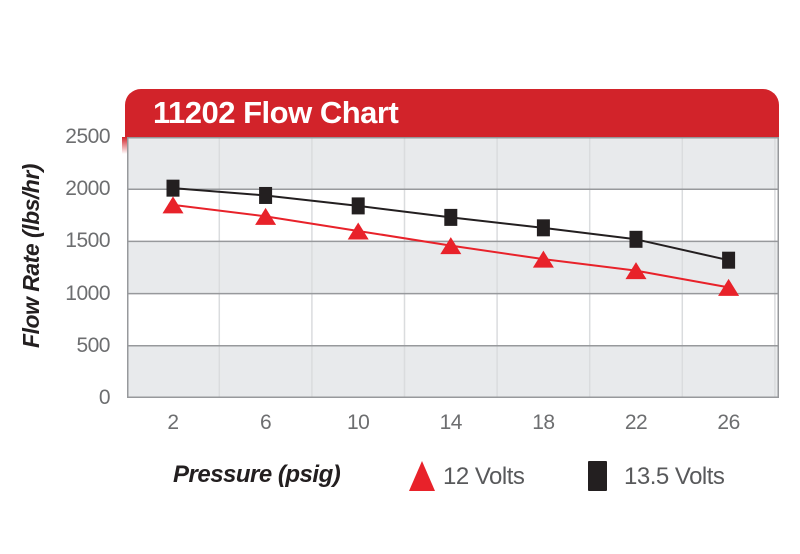 The image size is (800, 554). What do you see at coordinates (452, 113) in the screenshot?
I see `chart-title-banner: 11202 Flow Chart` at bounding box center [452, 113].